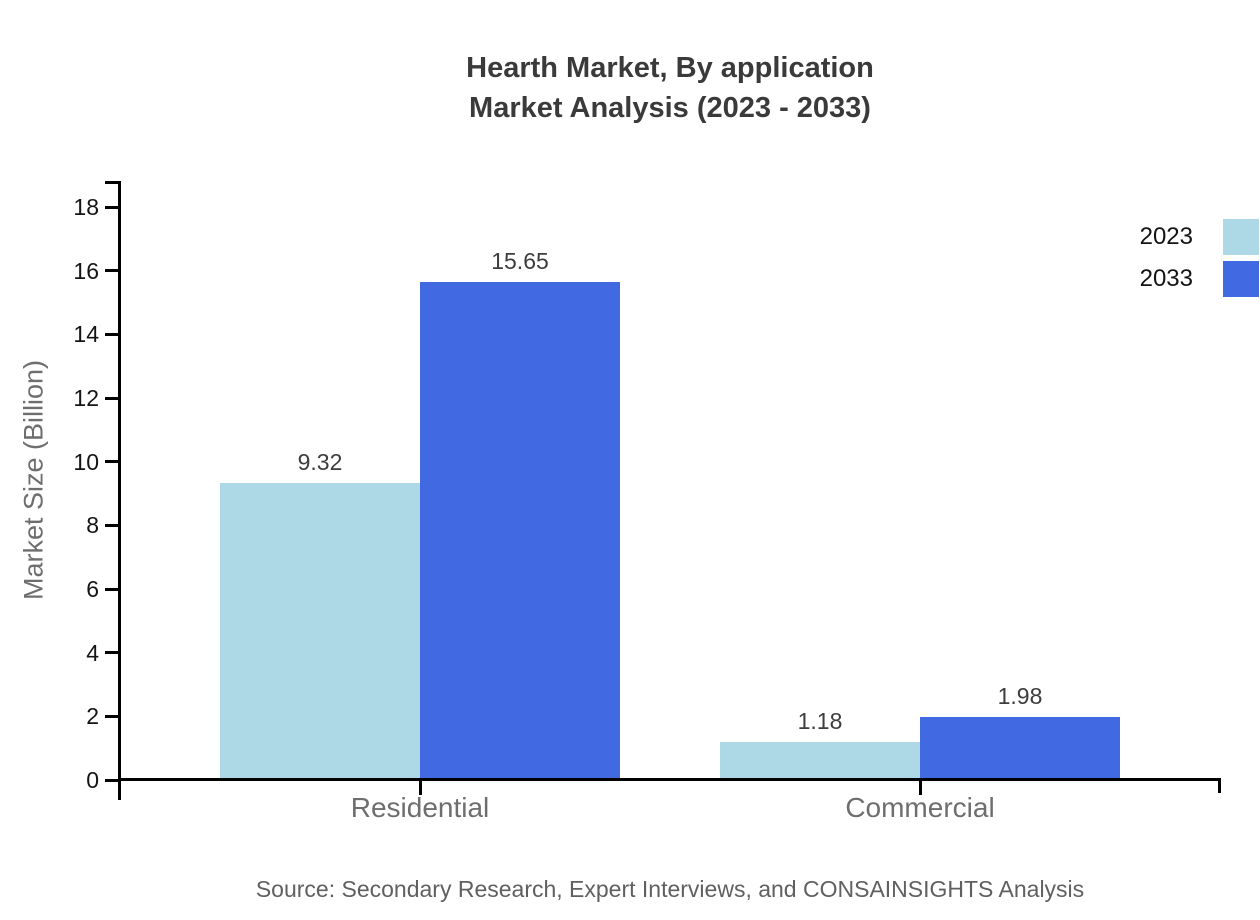 The height and width of the screenshot is (920, 1260). Describe the element at coordinates (669, 779) in the screenshot. I see `x-axis-line` at that location.